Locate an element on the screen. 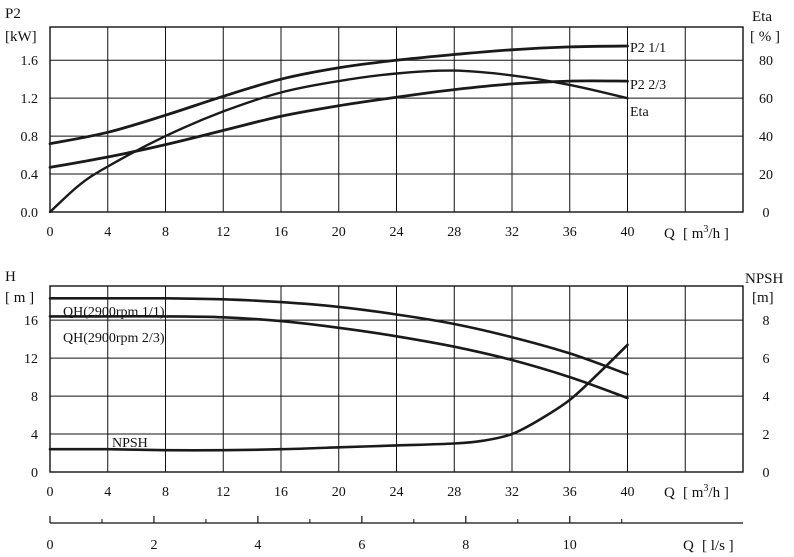 The image size is (794, 557). p2-2-3-series-label: P2 2/3 is located at coordinates (648, 85).